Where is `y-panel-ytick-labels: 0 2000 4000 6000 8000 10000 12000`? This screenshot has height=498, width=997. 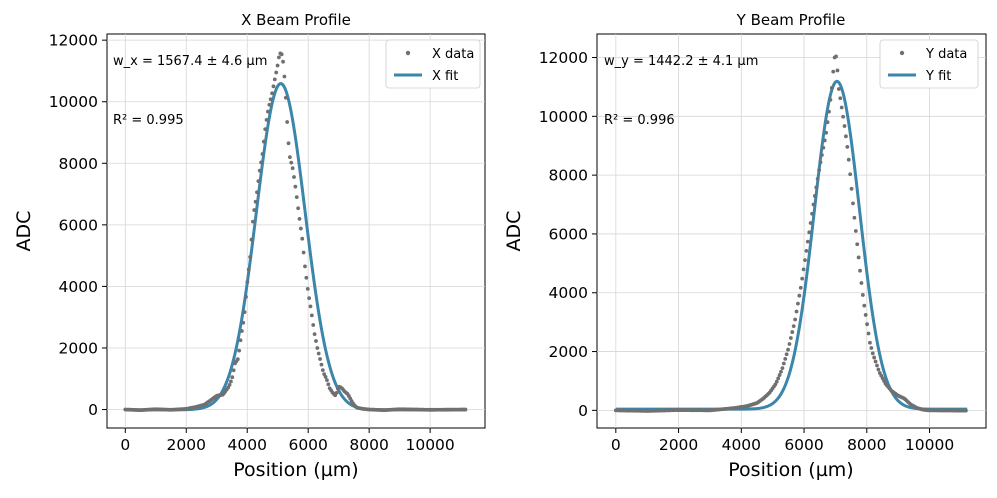 y-panel-ytick-labels: 0 2000 4000 6000 8000 10000 12000 is located at coordinates (568, 234).